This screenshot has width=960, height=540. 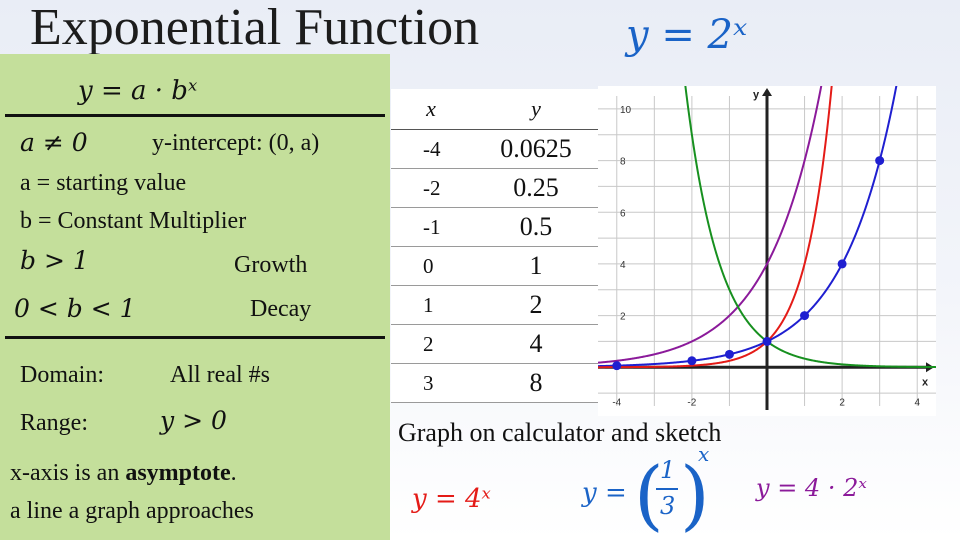 I want to click on main-equation: y = 2ˣ, so click(x=687, y=35).